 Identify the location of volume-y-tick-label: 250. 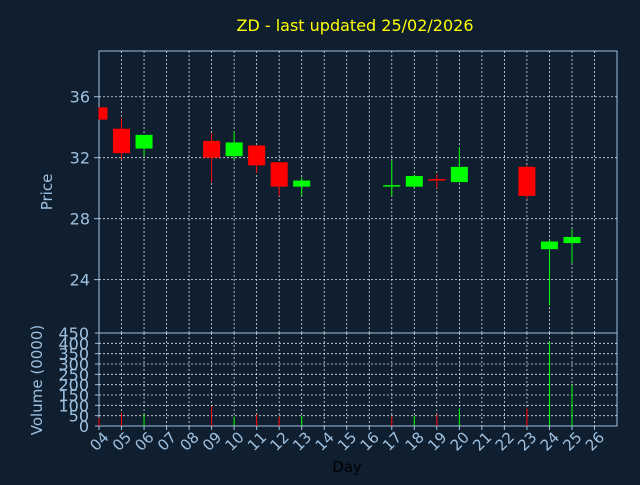
(73, 374).